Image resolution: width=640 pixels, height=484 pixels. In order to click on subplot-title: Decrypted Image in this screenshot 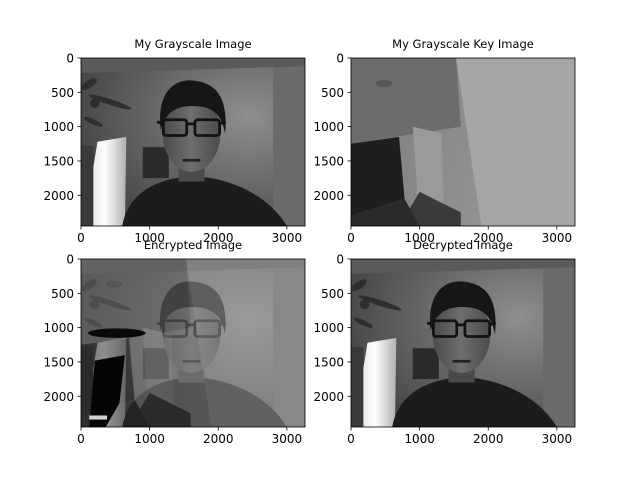, I will do `click(463, 245)`.